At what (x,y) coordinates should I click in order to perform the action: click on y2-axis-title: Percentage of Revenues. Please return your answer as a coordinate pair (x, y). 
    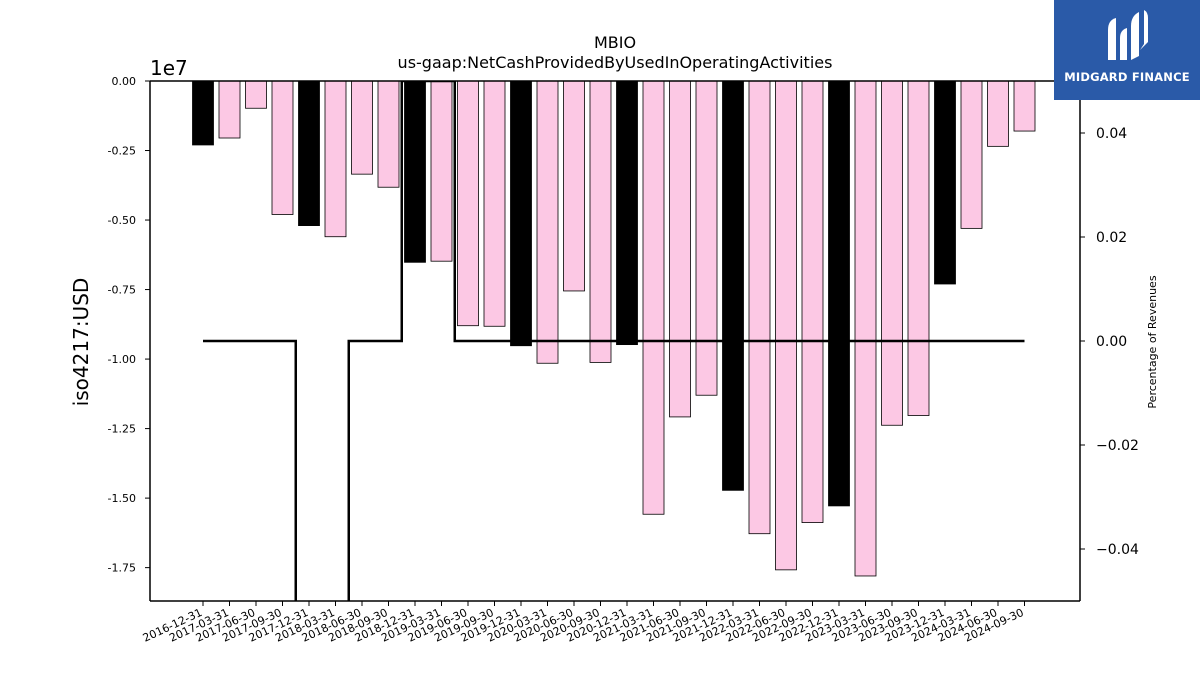
    Looking at the image, I should click on (1152, 341).